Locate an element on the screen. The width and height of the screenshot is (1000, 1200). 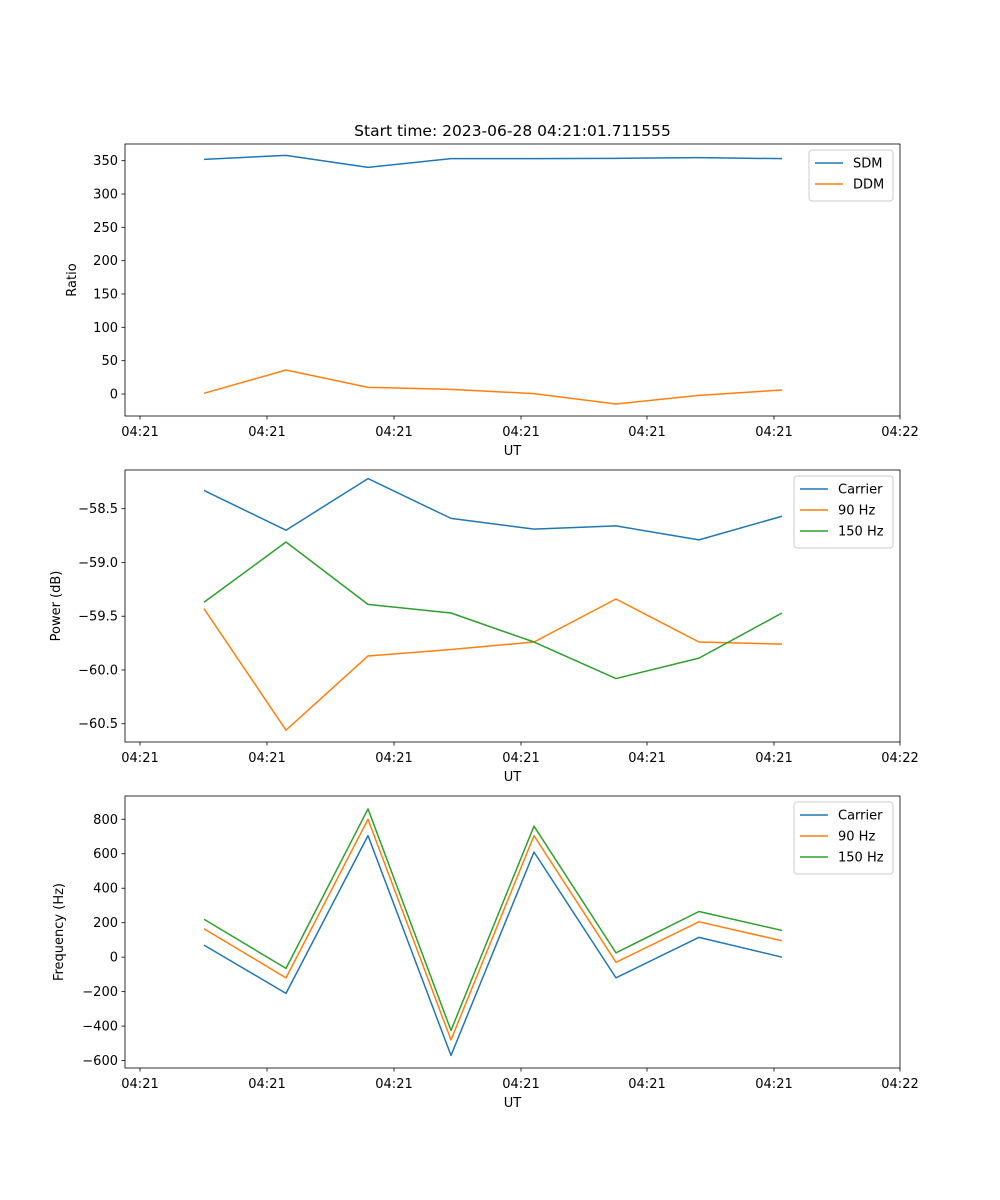
y-tick-label: −59.5 is located at coordinates (98, 617).